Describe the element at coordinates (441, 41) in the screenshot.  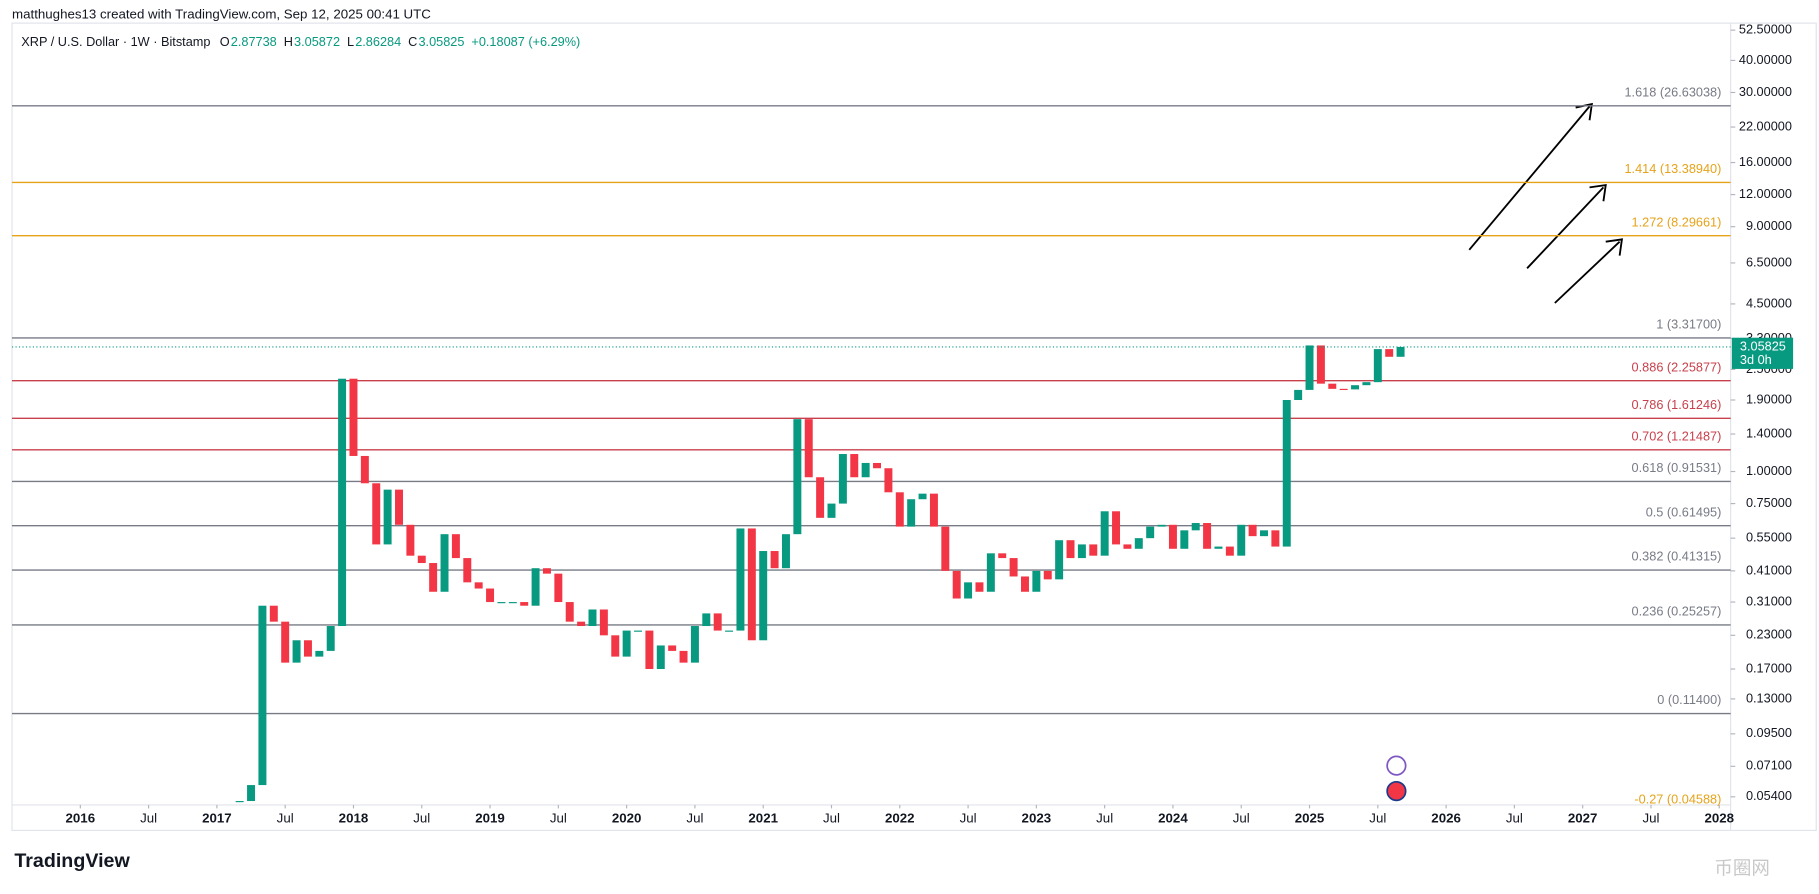
I see `ohlc-value: 3.05825` at that location.